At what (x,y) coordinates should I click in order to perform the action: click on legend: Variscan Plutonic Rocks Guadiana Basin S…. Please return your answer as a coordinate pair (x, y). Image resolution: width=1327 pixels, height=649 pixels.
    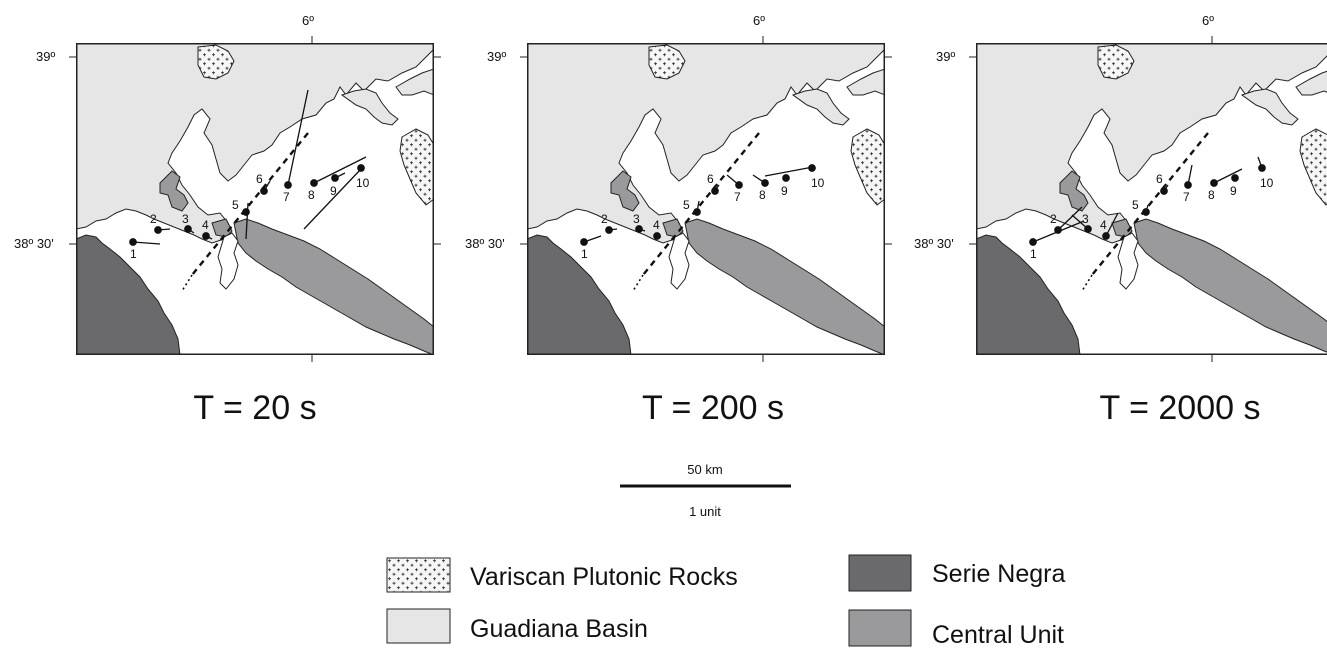
    Looking at the image, I should click on (725, 601).